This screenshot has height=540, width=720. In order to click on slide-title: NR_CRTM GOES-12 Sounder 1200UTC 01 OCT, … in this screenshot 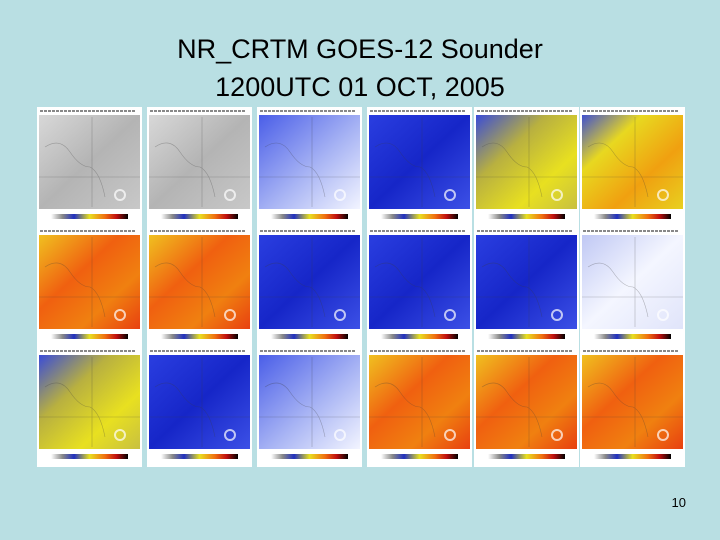, I will do `click(360, 68)`.